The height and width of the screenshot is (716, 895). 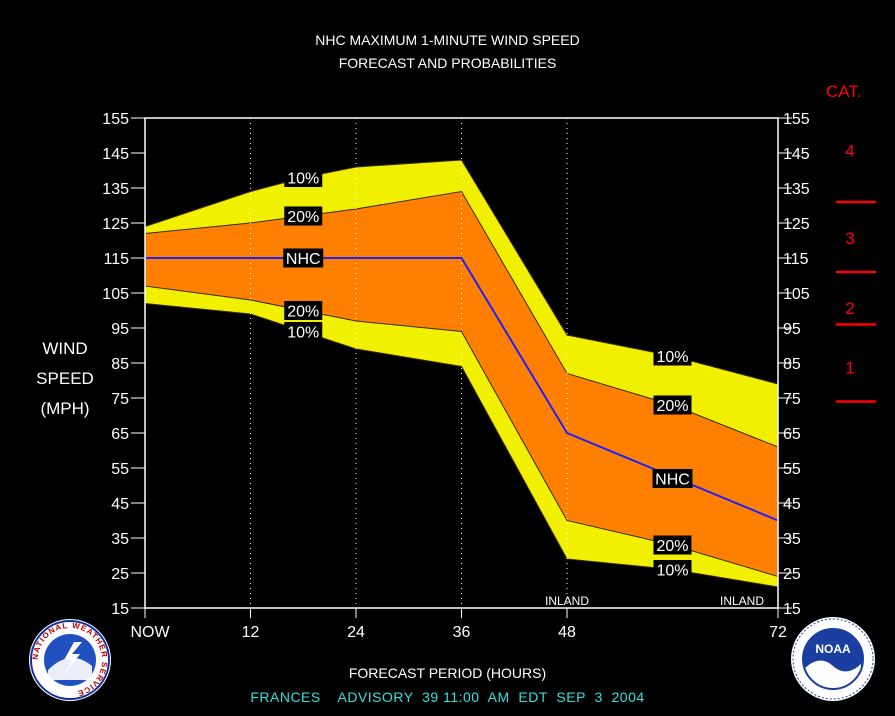 What do you see at coordinates (65, 378) in the screenshot?
I see `y-axis-label-line2: SPEED` at bounding box center [65, 378].